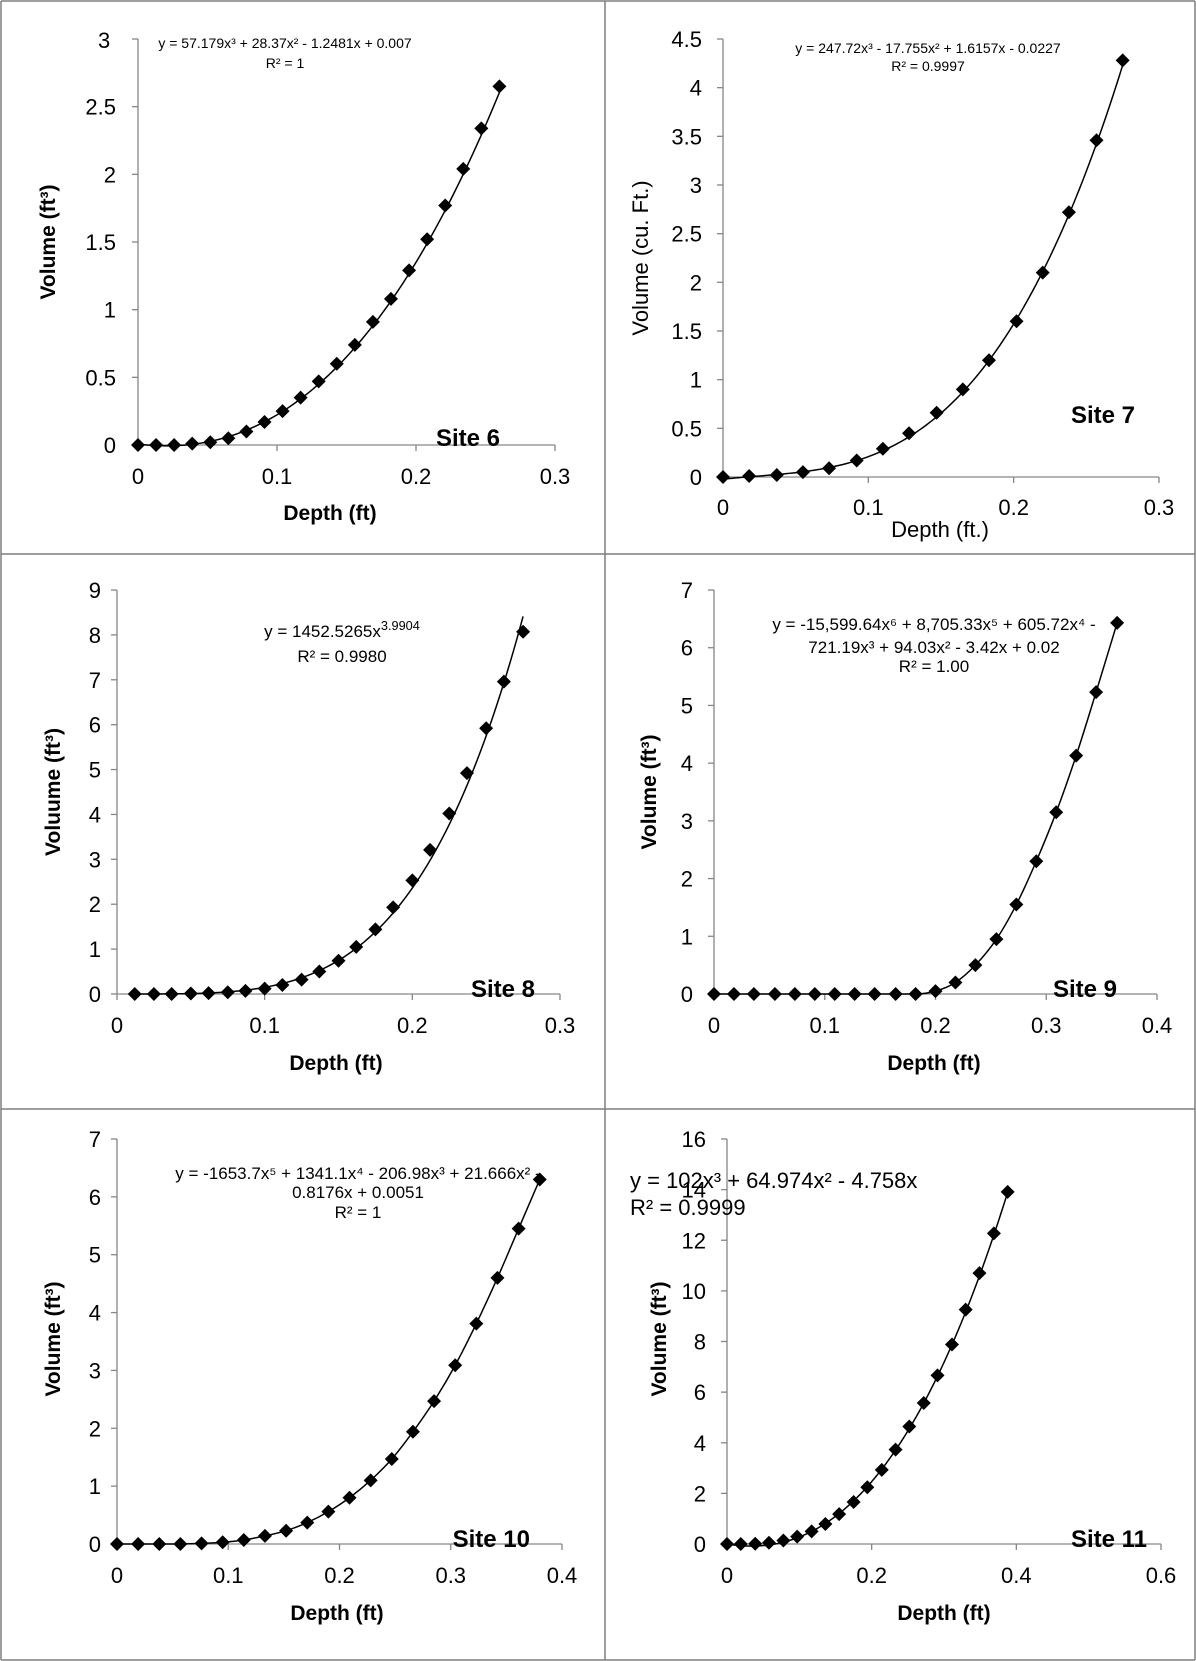 The image size is (1196, 1661). What do you see at coordinates (1103, 415) in the screenshot?
I see `site7-site-label: Site 7` at bounding box center [1103, 415].